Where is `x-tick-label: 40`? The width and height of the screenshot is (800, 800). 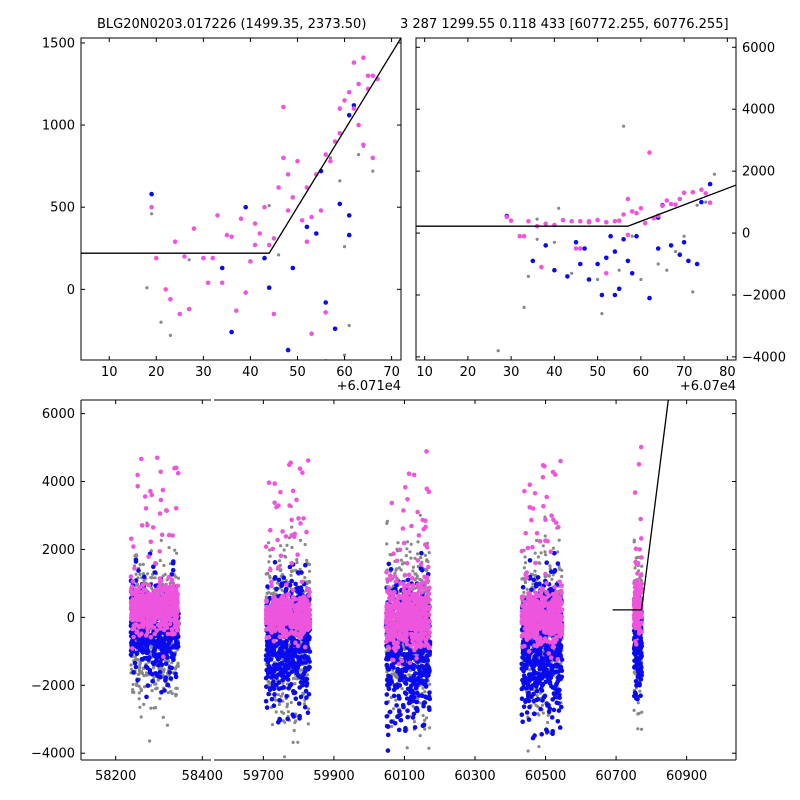 x-tick-label: 40 is located at coordinates (554, 372).